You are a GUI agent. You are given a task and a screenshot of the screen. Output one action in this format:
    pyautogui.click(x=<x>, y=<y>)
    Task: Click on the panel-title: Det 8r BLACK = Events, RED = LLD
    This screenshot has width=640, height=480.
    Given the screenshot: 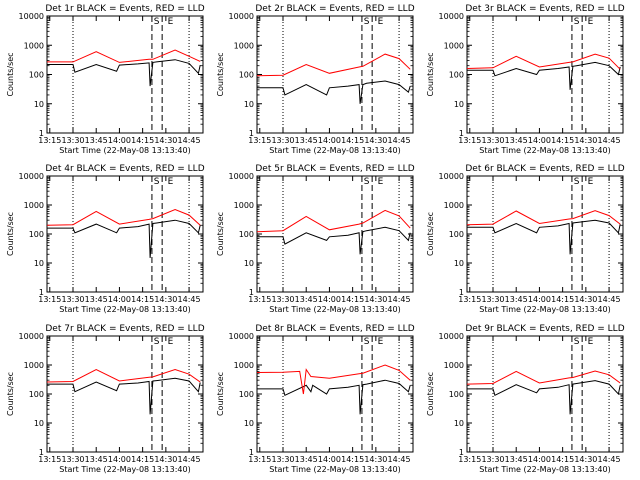 What is the action you would take?
    pyautogui.click(x=334, y=329)
    